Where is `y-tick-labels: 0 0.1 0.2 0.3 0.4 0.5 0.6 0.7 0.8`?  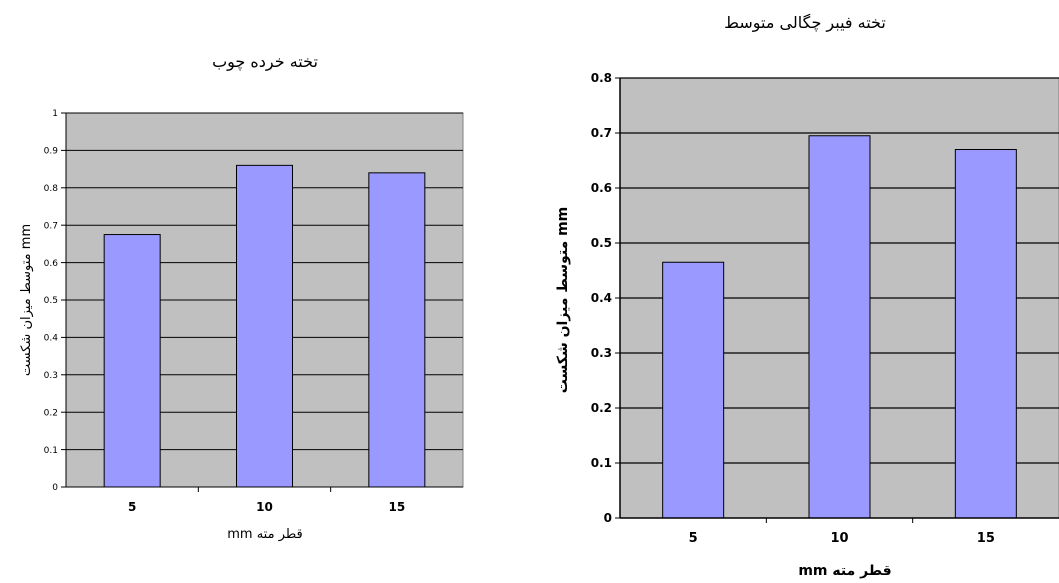
y-tick-labels: 0 0.1 0.2 0.3 0.4 0.5 0.6 0.7 0.8 is located at coordinates (605, 298).